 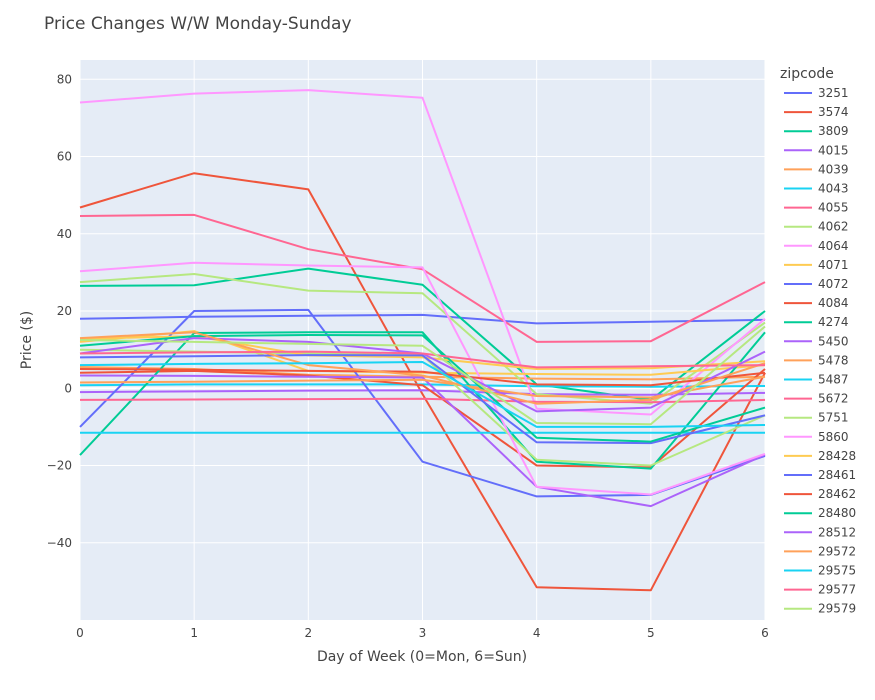 What do you see at coordinates (765, 633) in the screenshot?
I see `x-tick-label: 6` at bounding box center [765, 633].